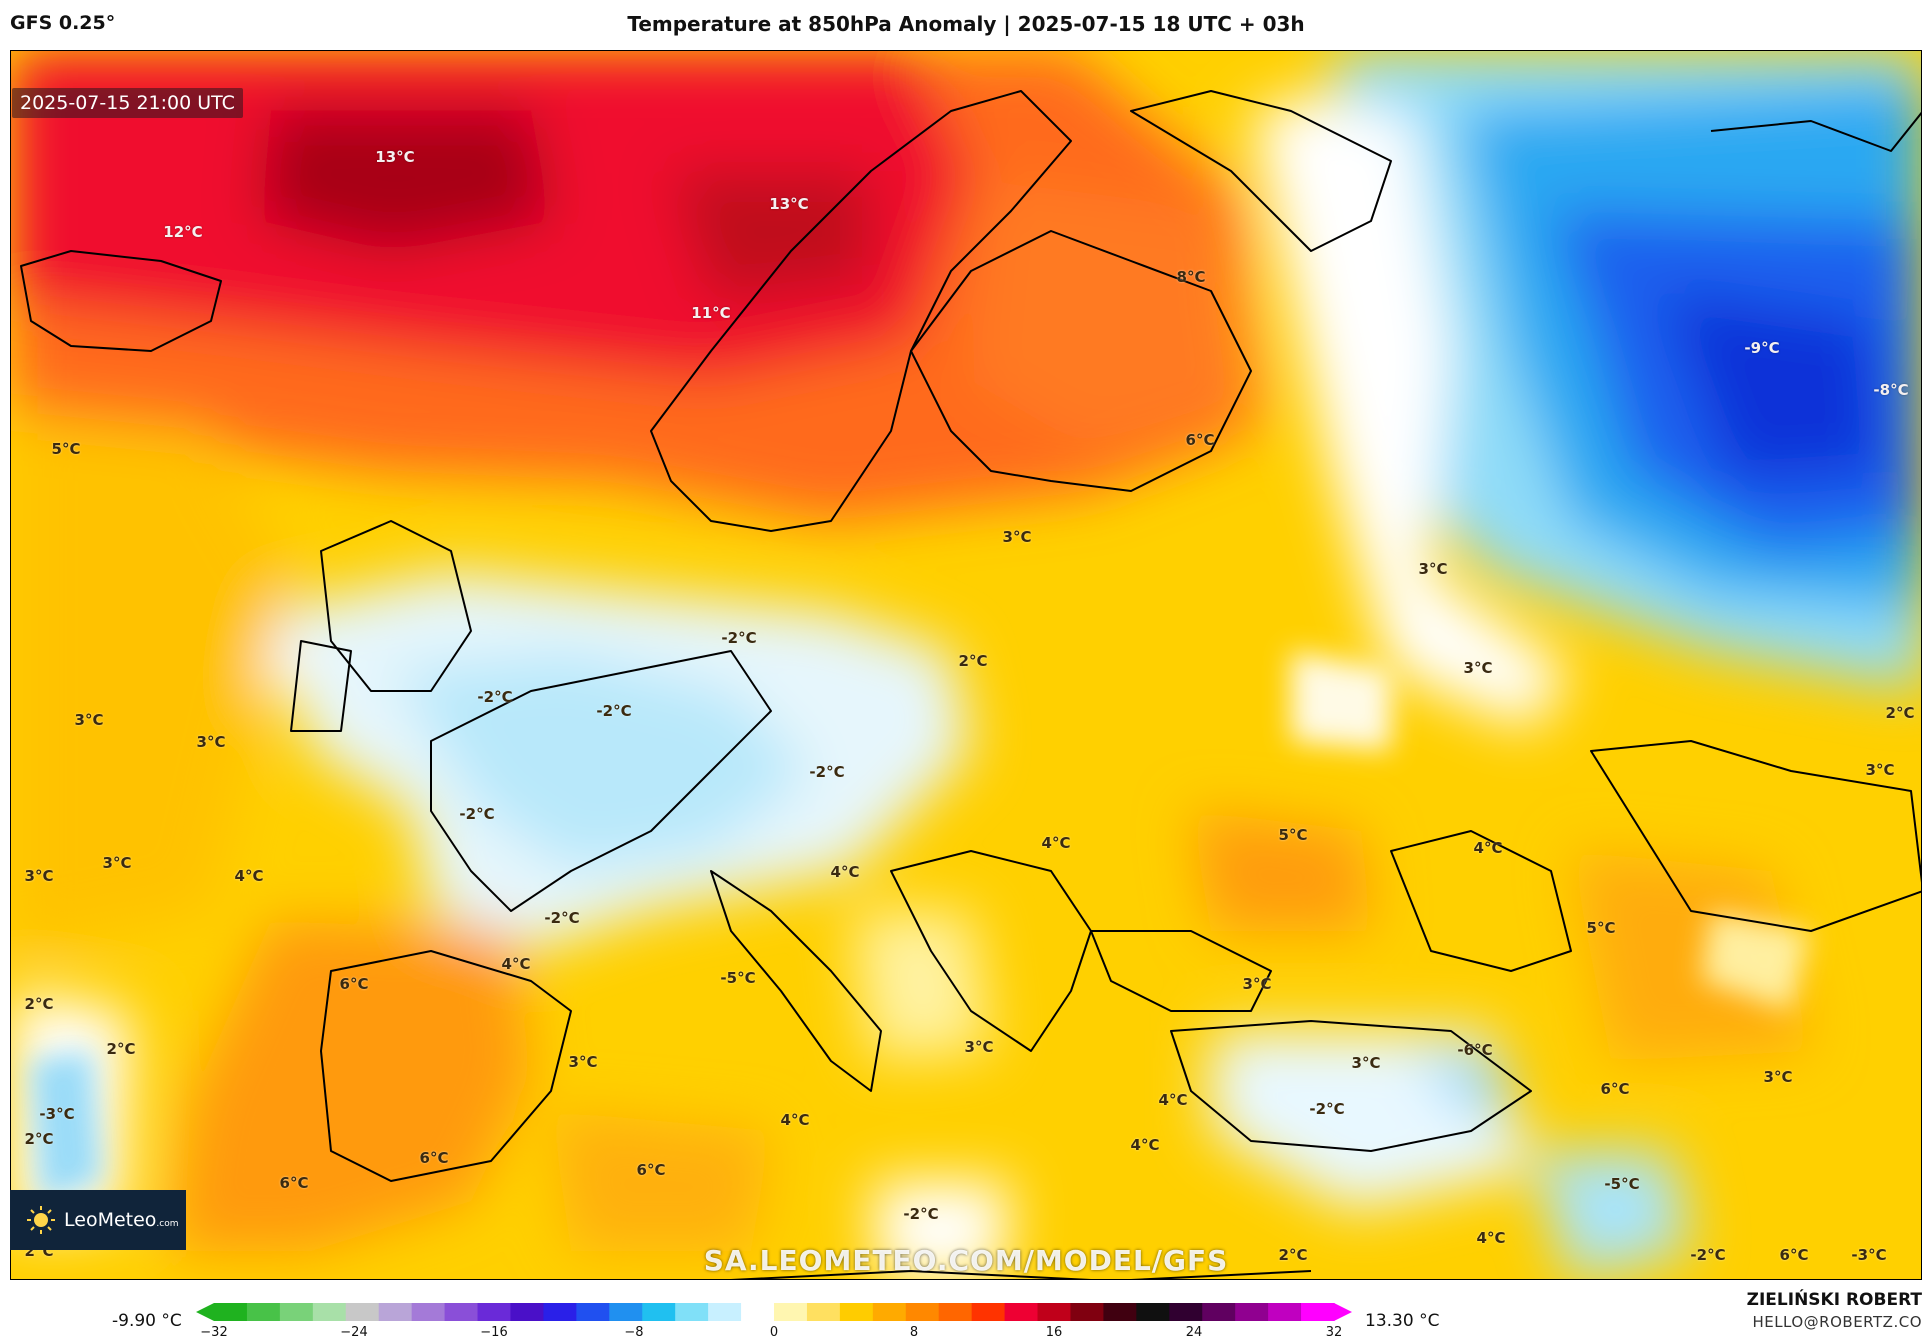 The image size is (1932, 1340). Describe the element at coordinates (354, 1332) in the screenshot. I see `colorbar-tick-label: −24` at that location.